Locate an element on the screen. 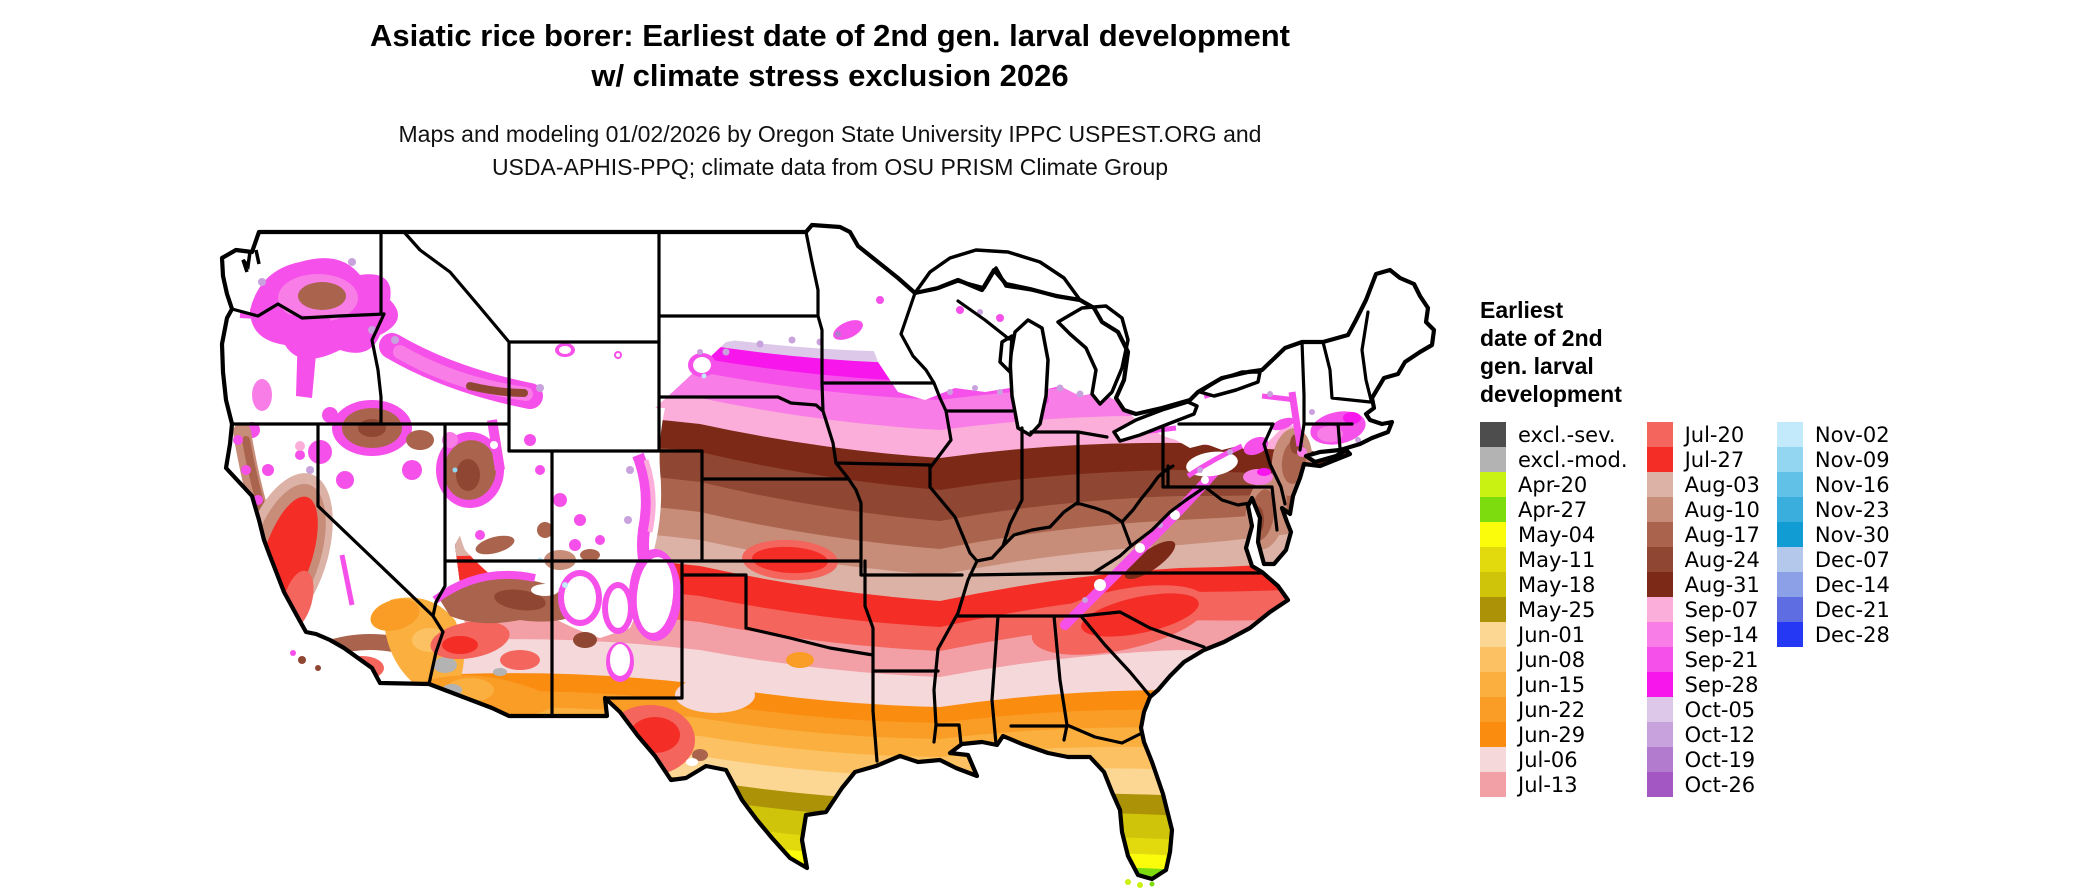  lake-erie is located at coordinates (1155, 421).